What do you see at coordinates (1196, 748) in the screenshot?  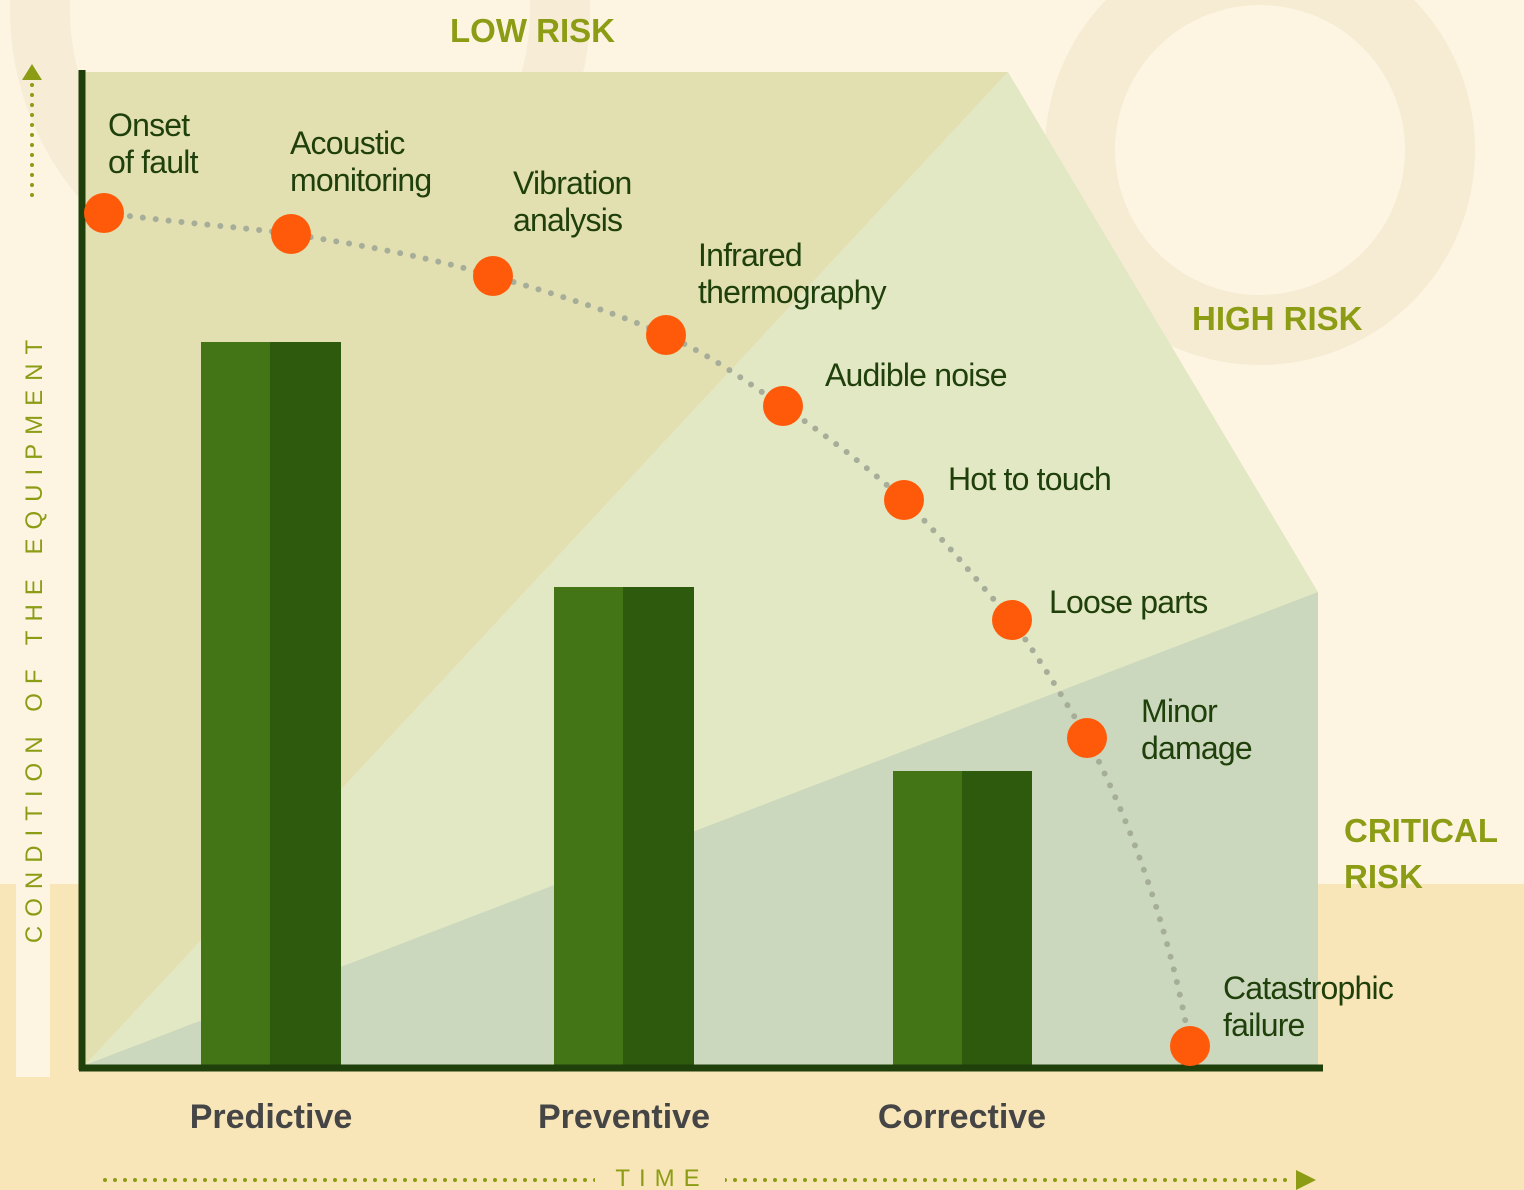 I see `stage-label: damage` at bounding box center [1196, 748].